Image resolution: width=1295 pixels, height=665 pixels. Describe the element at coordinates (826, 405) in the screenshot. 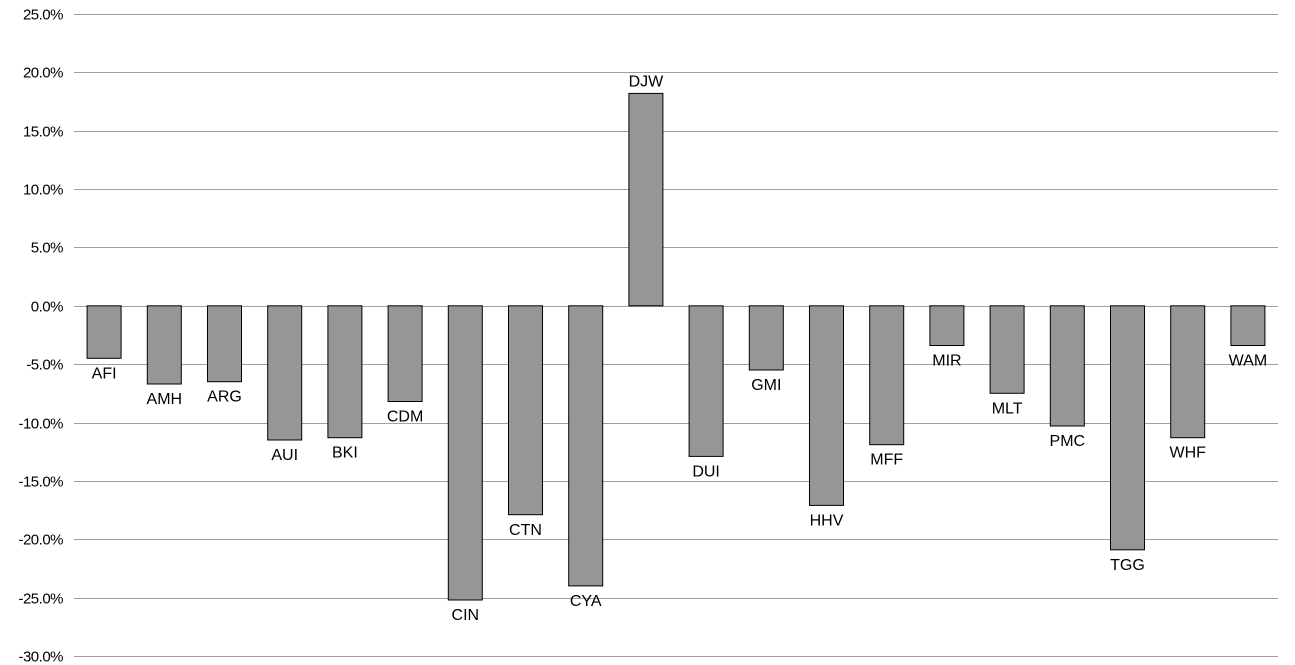

I see `bar-hhv` at that location.